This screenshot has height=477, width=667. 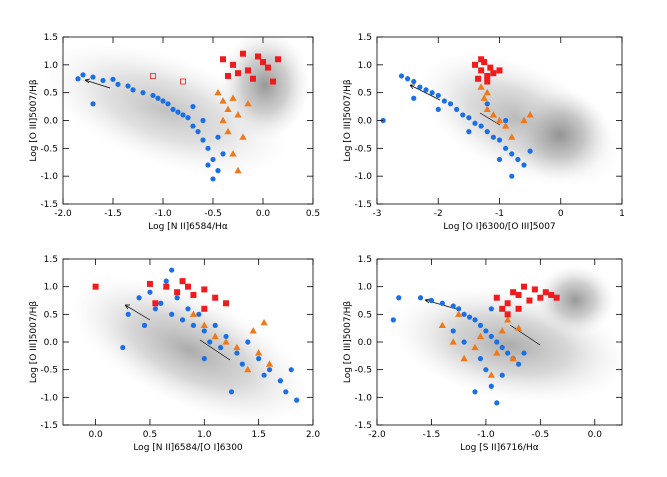 I want to click on x-tick-label: 1, so click(x=622, y=214).